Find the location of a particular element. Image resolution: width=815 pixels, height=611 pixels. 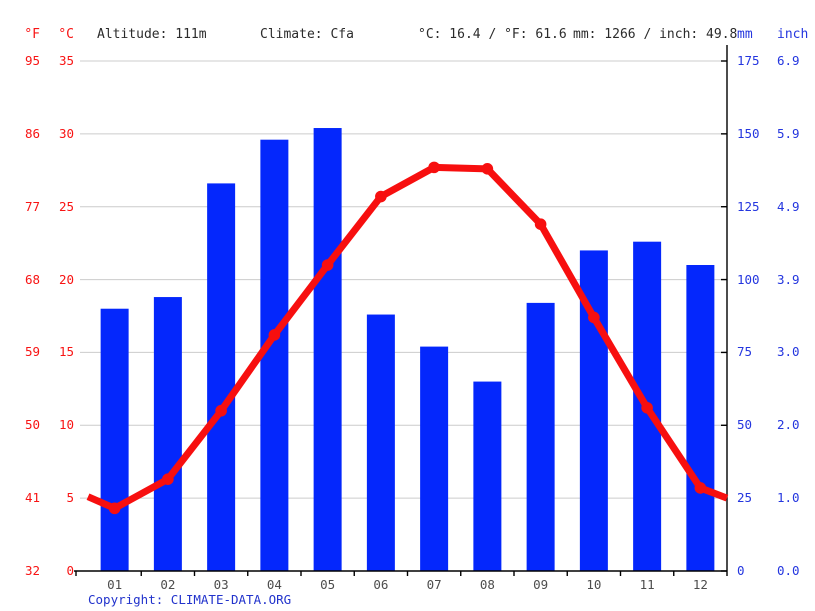

fahrenheit-axis-unit: °F is located at coordinates (32, 34).